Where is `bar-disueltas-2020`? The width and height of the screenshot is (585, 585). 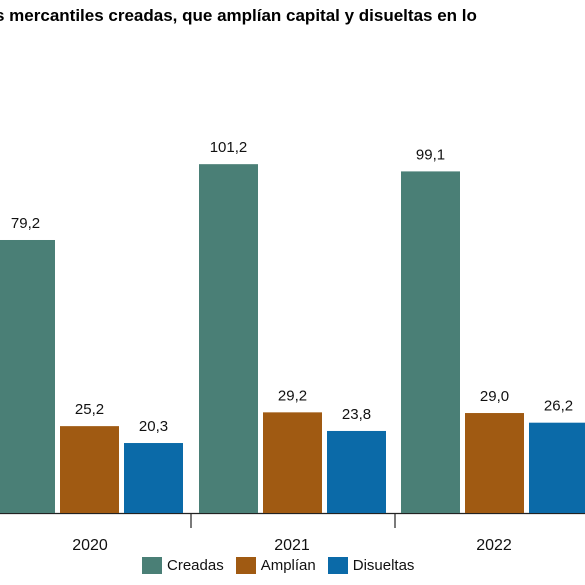 bar-disueltas-2020 is located at coordinates (153, 478).